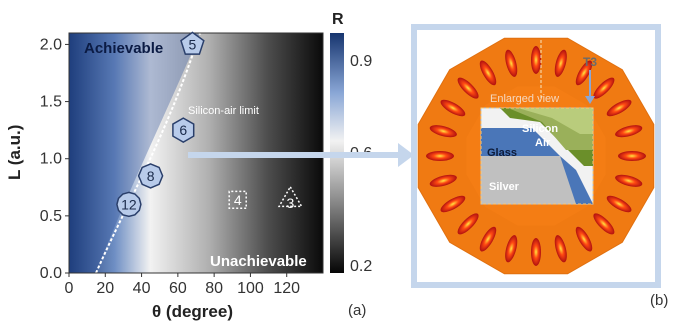 Image resolution: width=685 pixels, height=321 pixels. Describe the element at coordinates (504, 187) in the screenshot. I see `layer-label-silver: Silver` at that location.